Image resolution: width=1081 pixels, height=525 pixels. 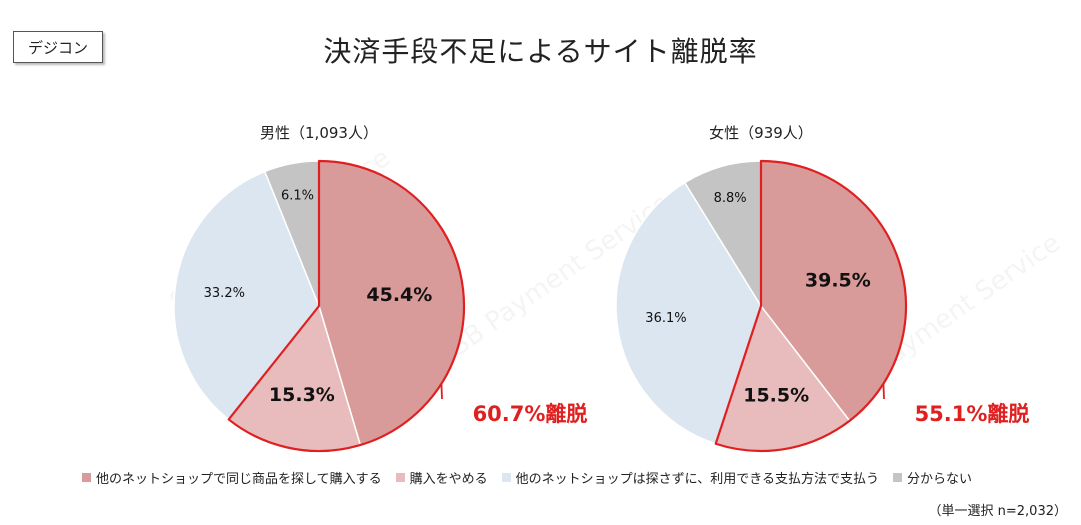 I want to click on legend-item-1: 他のネットショップで同じ商品を探して購入する, so click(x=232, y=477).